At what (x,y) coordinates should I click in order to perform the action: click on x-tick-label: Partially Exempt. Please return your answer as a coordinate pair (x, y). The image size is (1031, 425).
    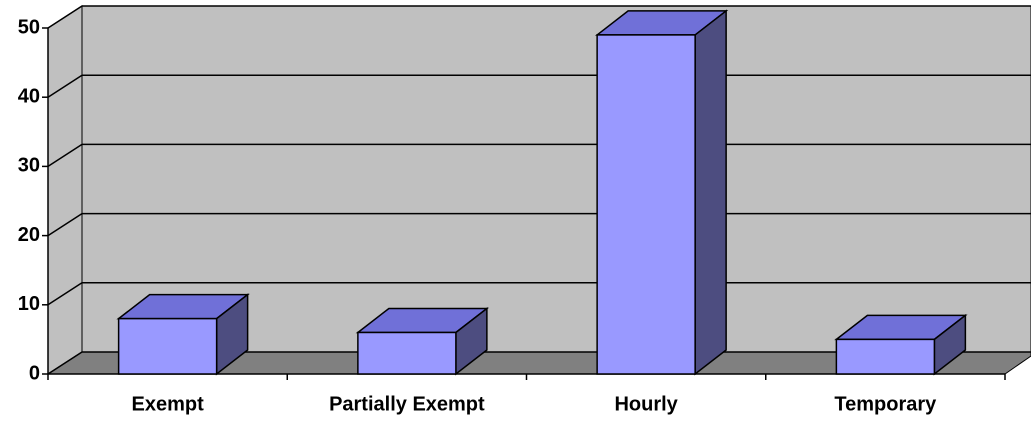
    Looking at the image, I should click on (407, 404).